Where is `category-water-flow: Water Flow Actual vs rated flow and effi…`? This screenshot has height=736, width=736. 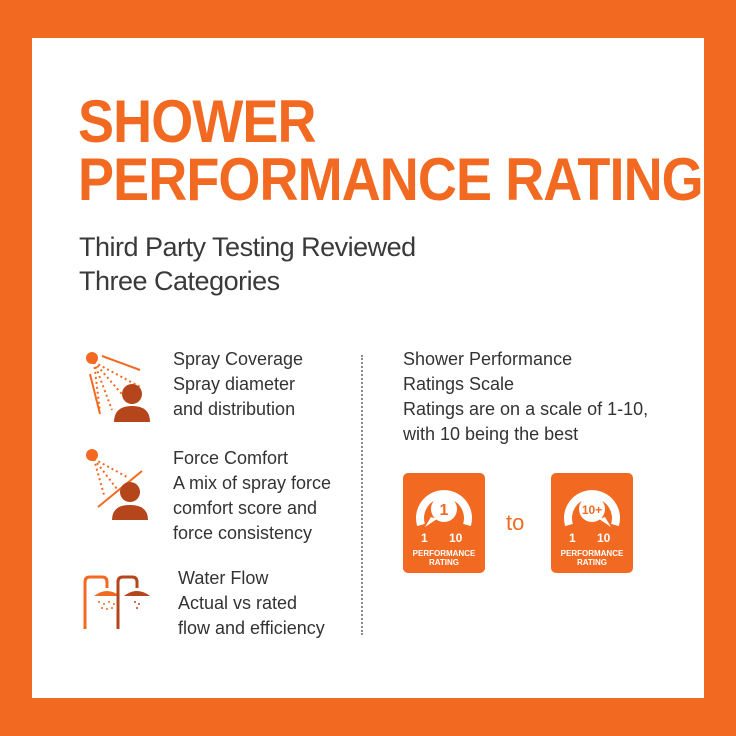 category-water-flow: Water Flow Actual vs rated flow and effi… is located at coordinates (251, 603).